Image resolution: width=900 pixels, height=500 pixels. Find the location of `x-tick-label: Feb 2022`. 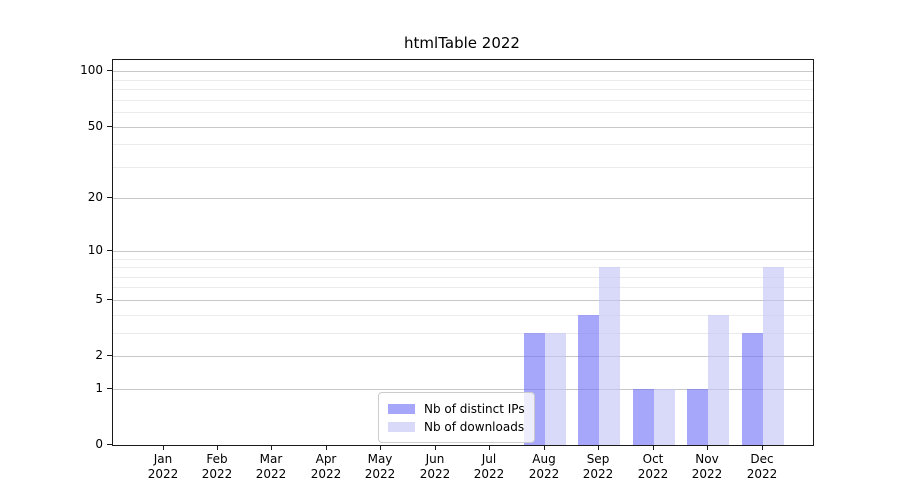

x-tick-label: Feb 2022 is located at coordinates (217, 467).